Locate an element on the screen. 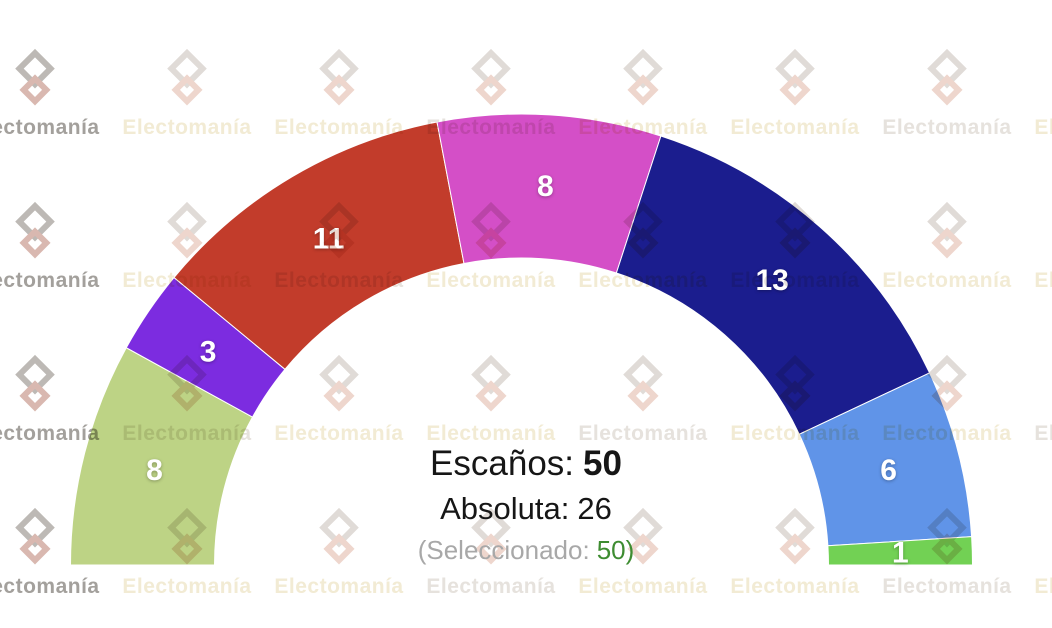 The height and width of the screenshot is (628, 1052). segment-label: 1 is located at coordinates (900, 553).